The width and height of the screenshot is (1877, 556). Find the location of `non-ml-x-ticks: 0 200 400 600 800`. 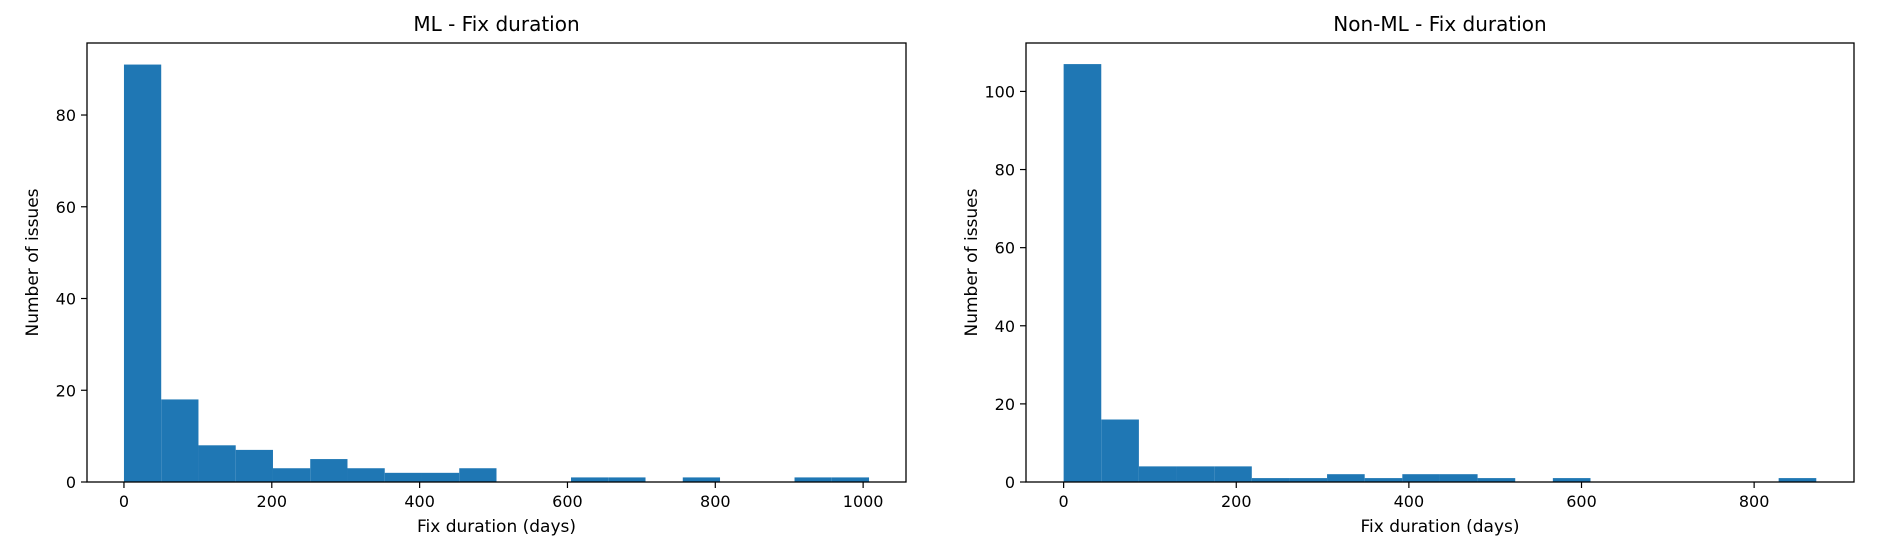

non-ml-x-ticks: 0 200 400 600 800 is located at coordinates (1414, 496).